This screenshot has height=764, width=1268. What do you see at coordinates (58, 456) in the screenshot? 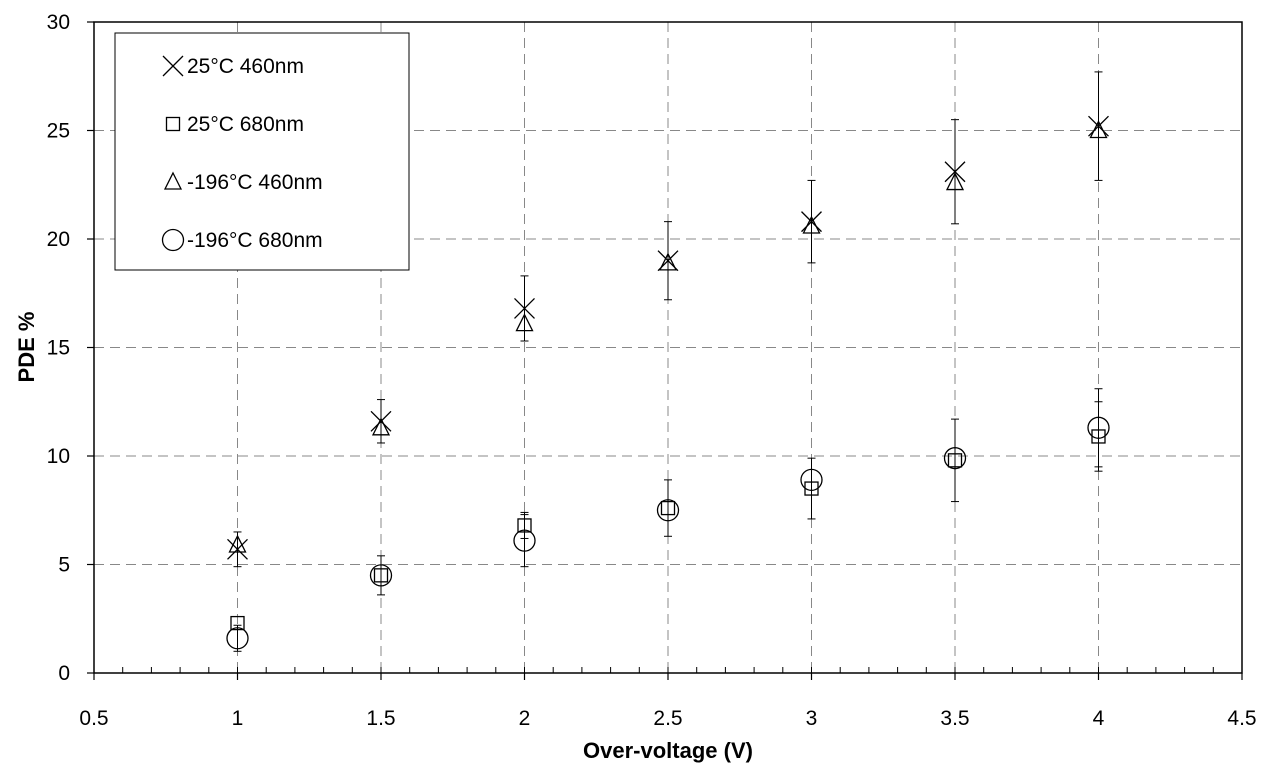
I see `y-tick-label: 10` at bounding box center [58, 456].